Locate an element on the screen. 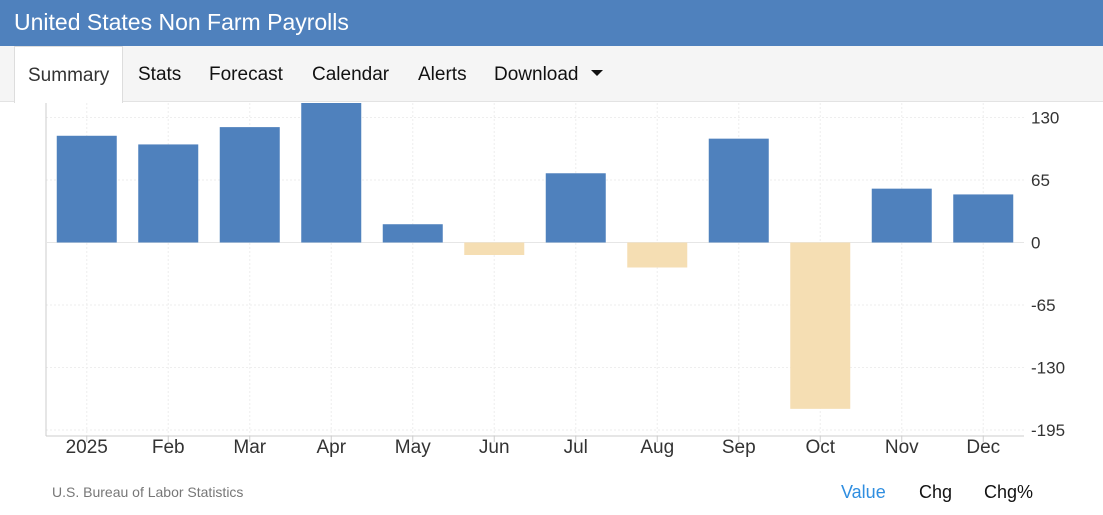  tab-alerts: Alerts is located at coordinates (442, 74).